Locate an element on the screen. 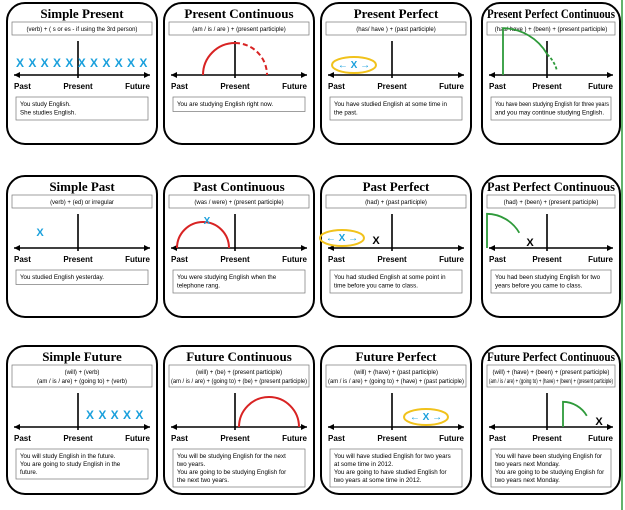  formula: (am / is / are ) + (present participle) is located at coordinates (239, 30).